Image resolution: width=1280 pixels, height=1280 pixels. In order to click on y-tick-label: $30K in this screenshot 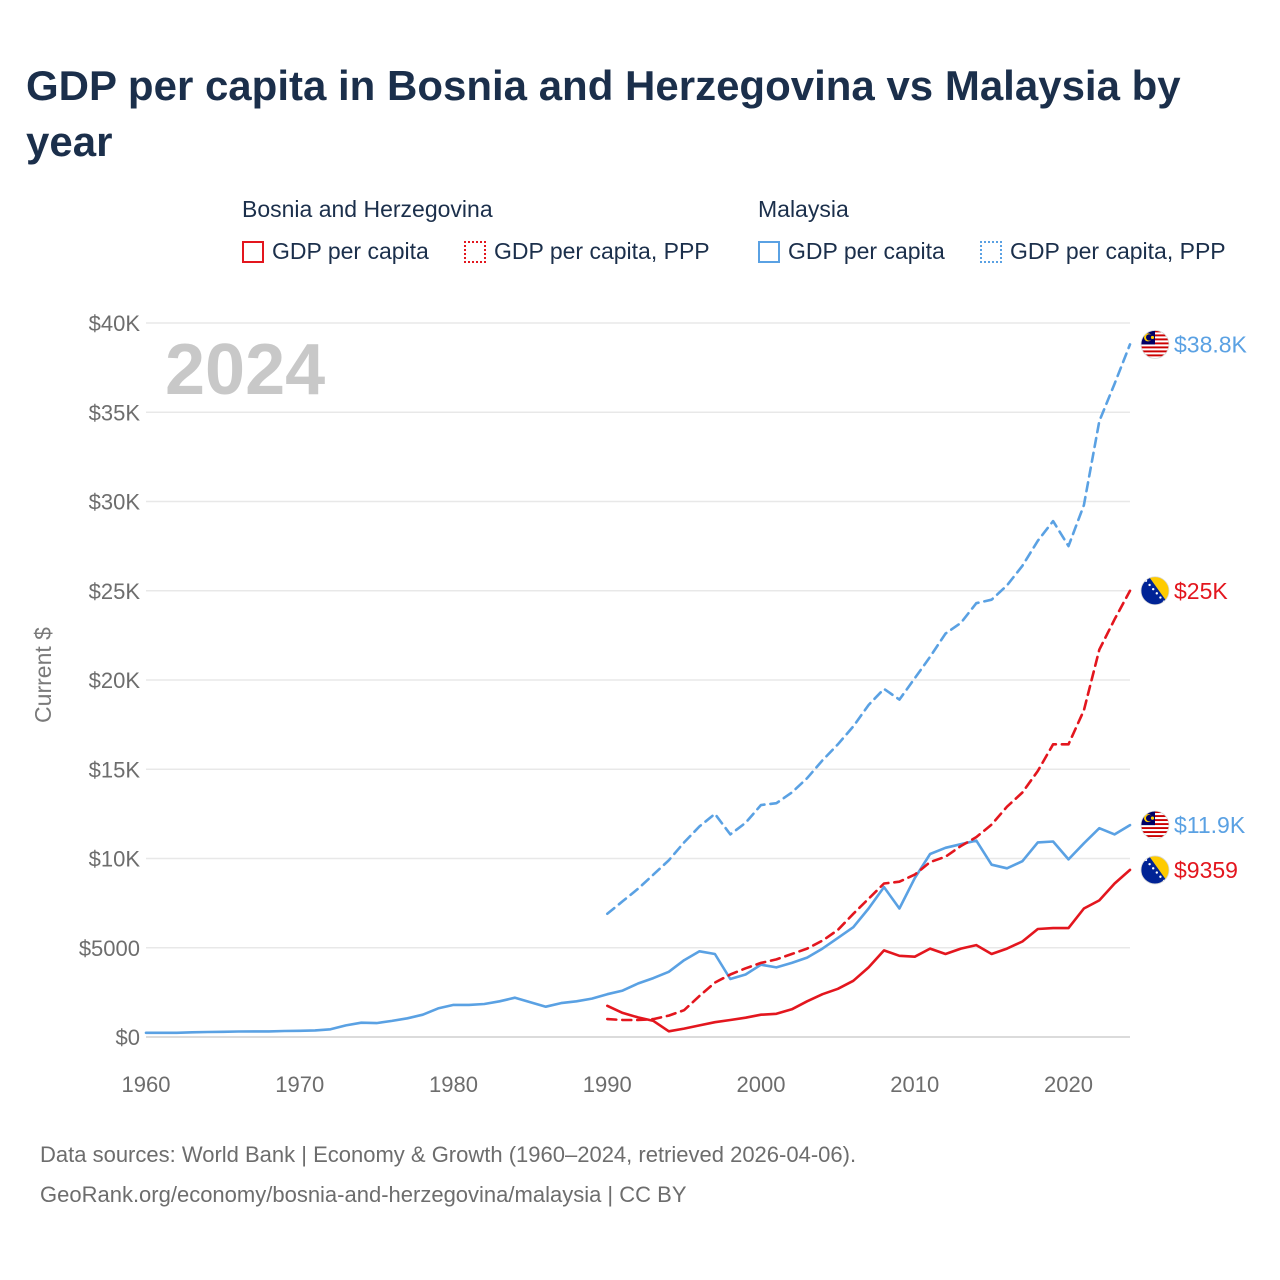, I will do `click(115, 502)`.